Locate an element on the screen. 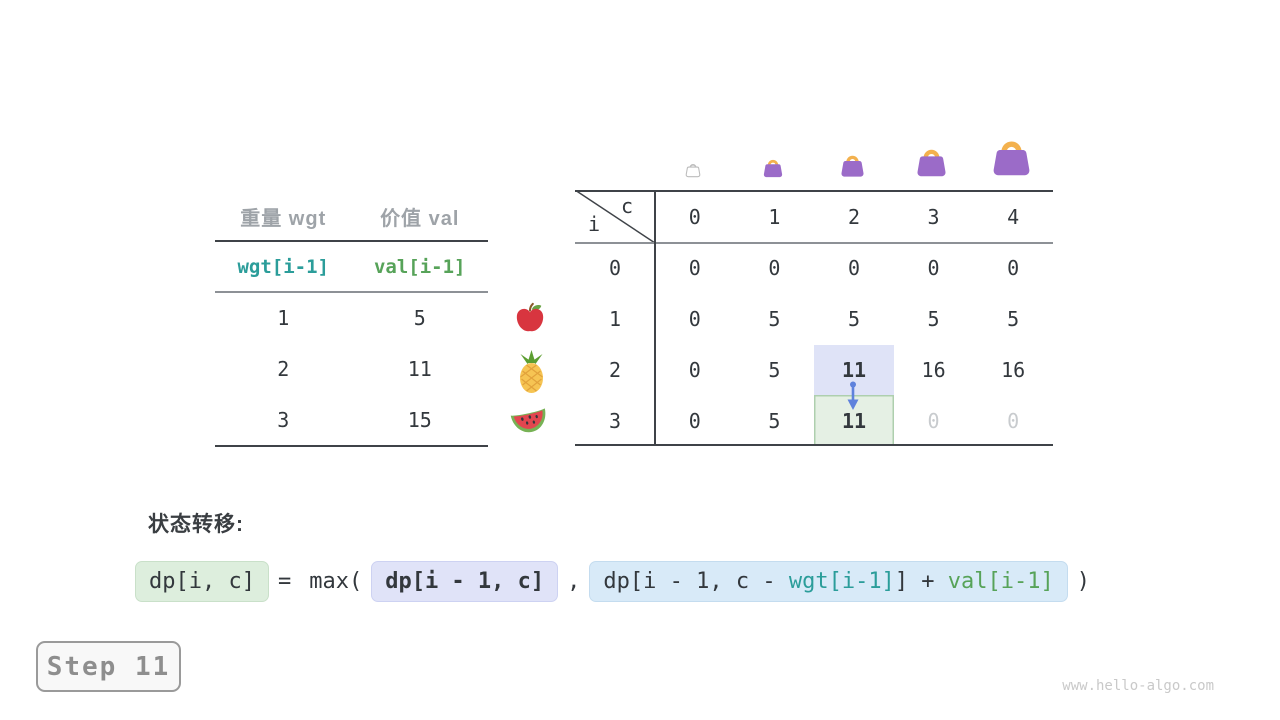 The height and width of the screenshot is (720, 1280). formula-arg1: dp[i - 1, c] is located at coordinates (465, 581).